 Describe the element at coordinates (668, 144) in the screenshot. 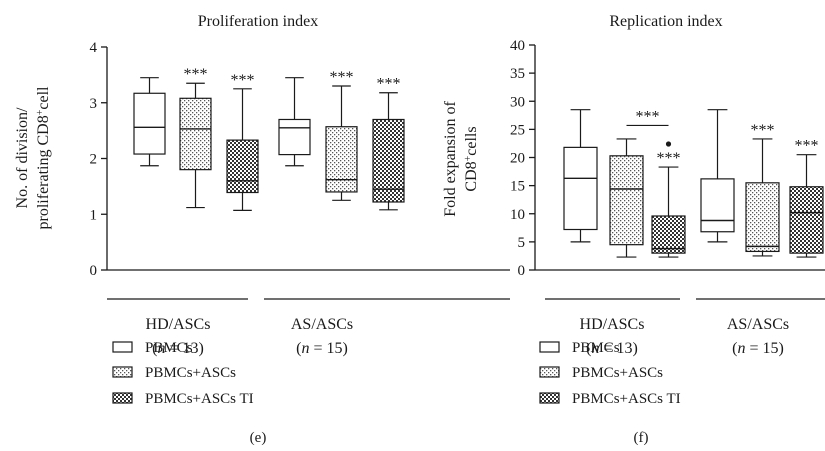

I see `outlier-point` at that location.